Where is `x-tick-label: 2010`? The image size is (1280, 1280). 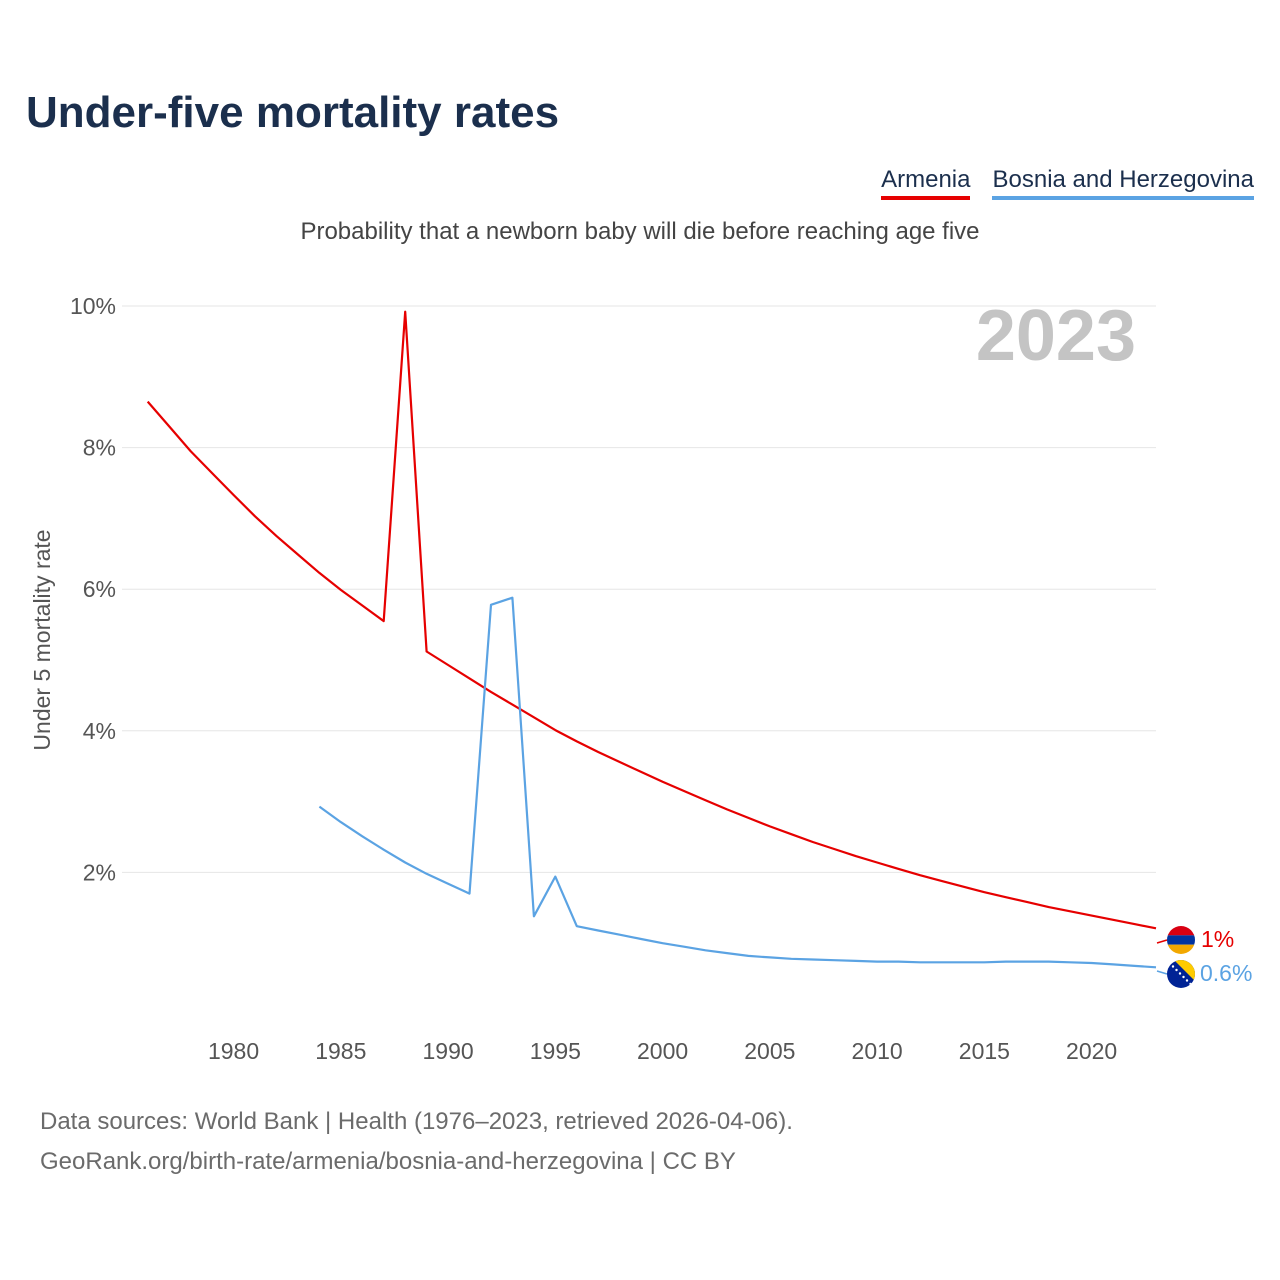 x-tick-label: 2010 is located at coordinates (877, 1051).